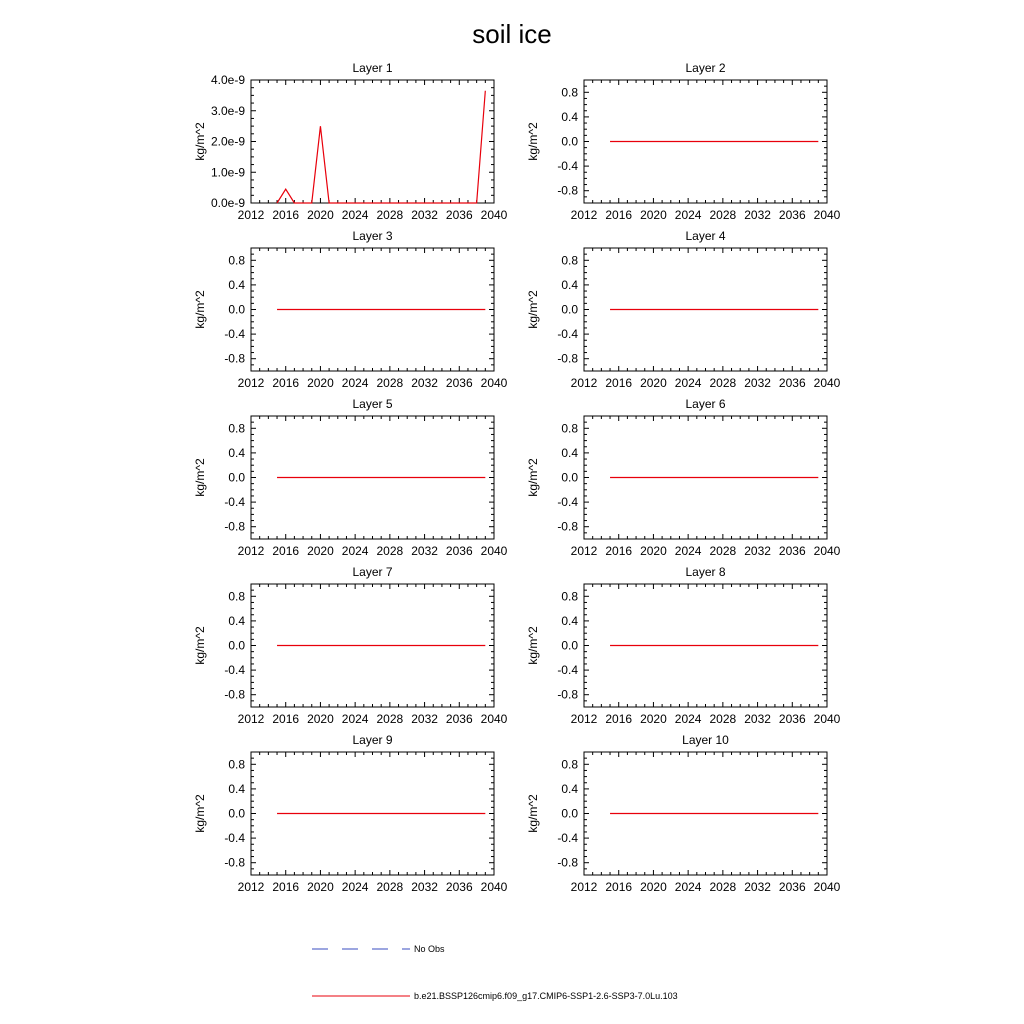 The height and width of the screenshot is (1024, 1024). What do you see at coordinates (228, 172) in the screenshot?
I see `y-tick-label: 1.0e-9` at bounding box center [228, 172].